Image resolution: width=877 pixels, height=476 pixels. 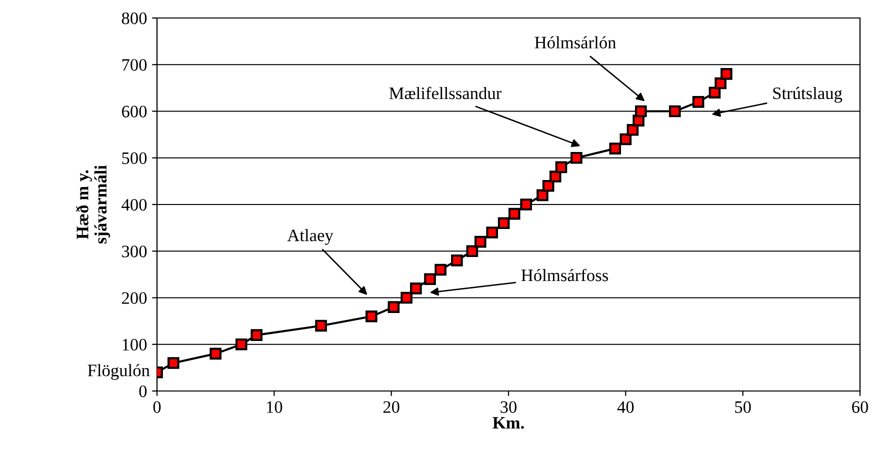 What do you see at coordinates (134, 204) in the screenshot?
I see `y-tick-label: 400` at bounding box center [134, 204].